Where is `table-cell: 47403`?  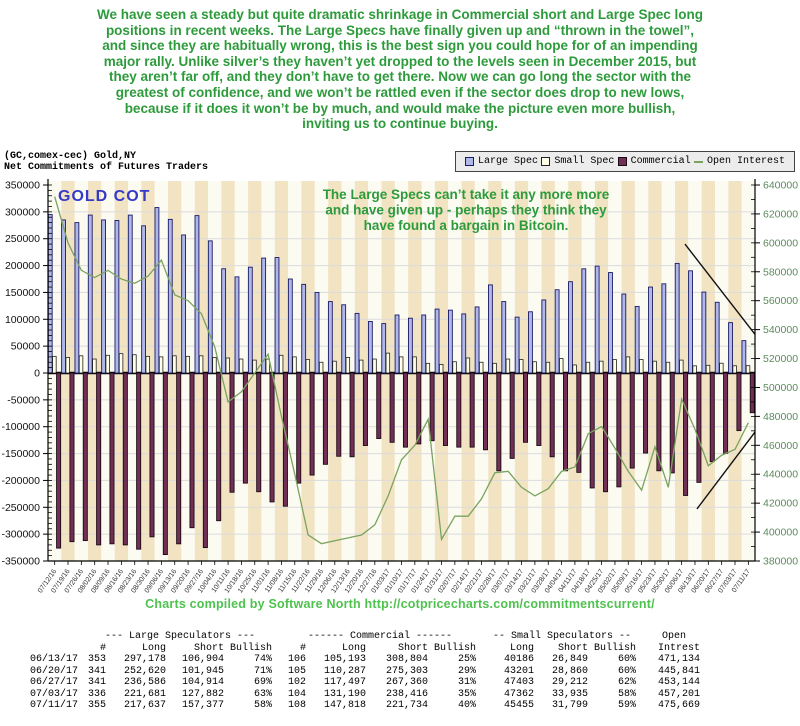
table-cell: 47403 is located at coordinates (519, 683).